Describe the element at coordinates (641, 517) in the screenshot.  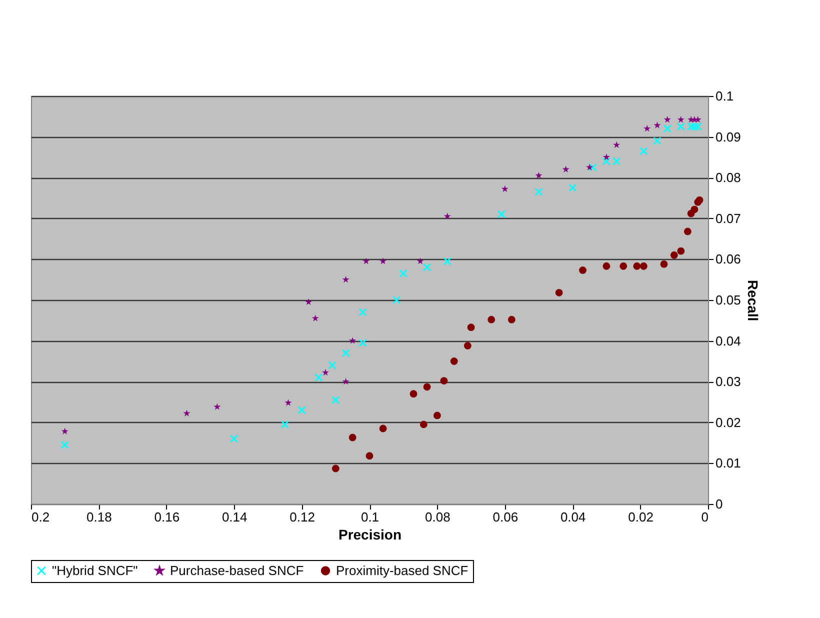
I see `x-tick-label: 0.02` at that location.